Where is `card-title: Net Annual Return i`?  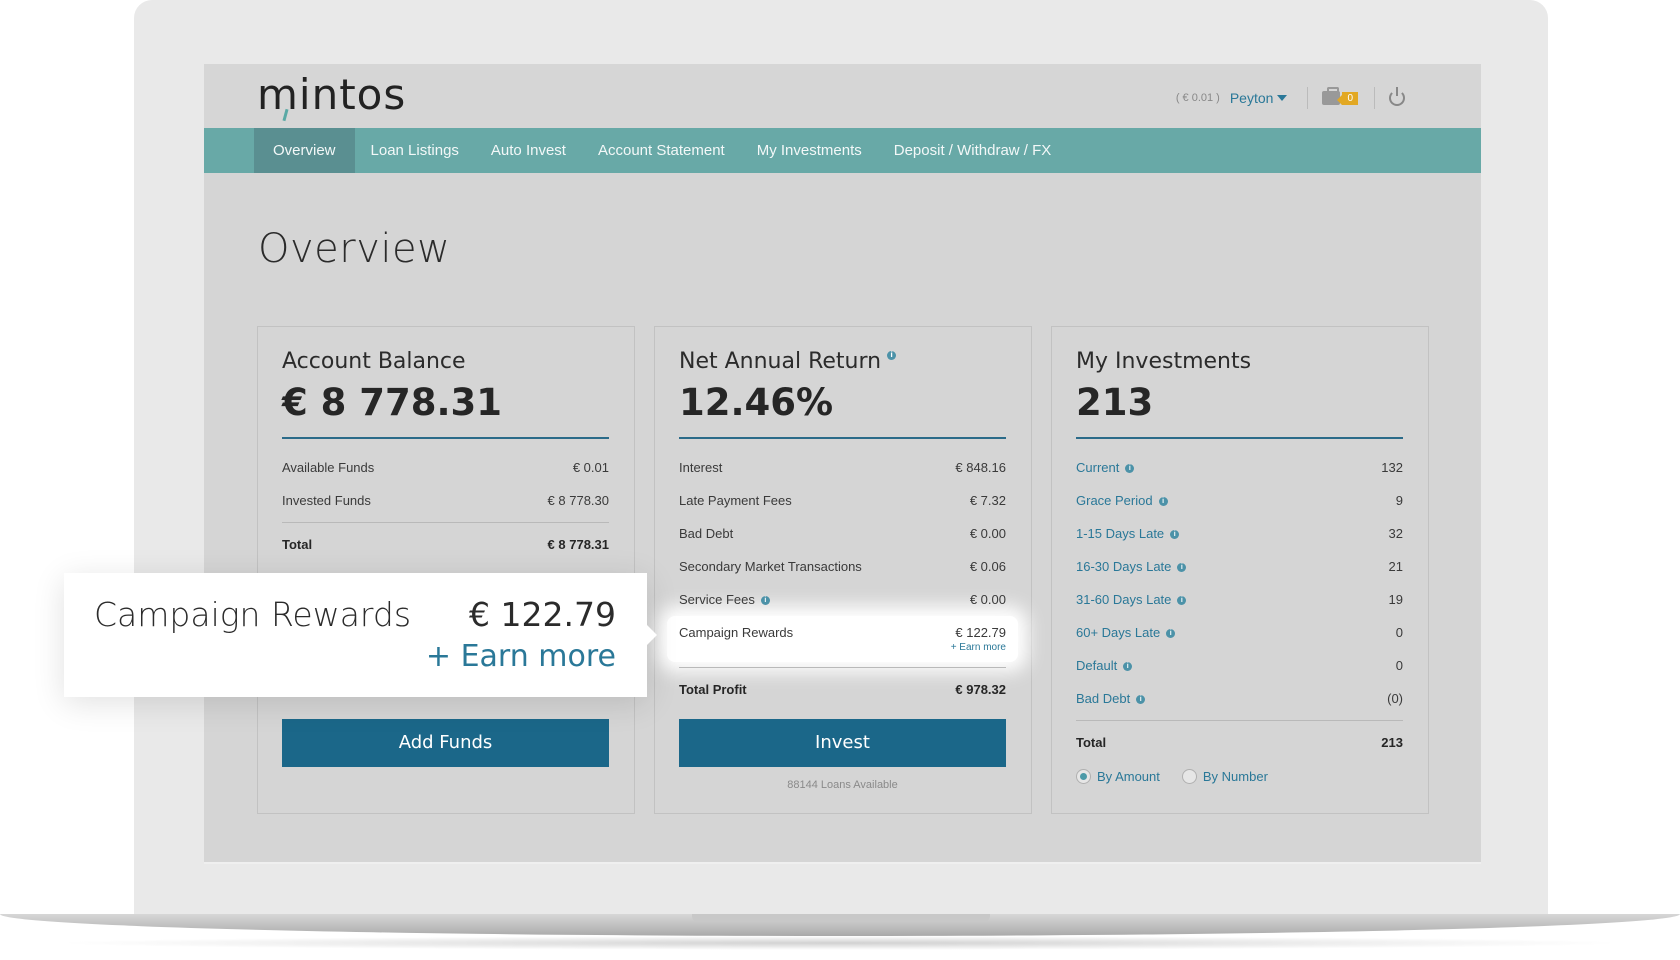 card-title: Net Annual Return i is located at coordinates (788, 361).